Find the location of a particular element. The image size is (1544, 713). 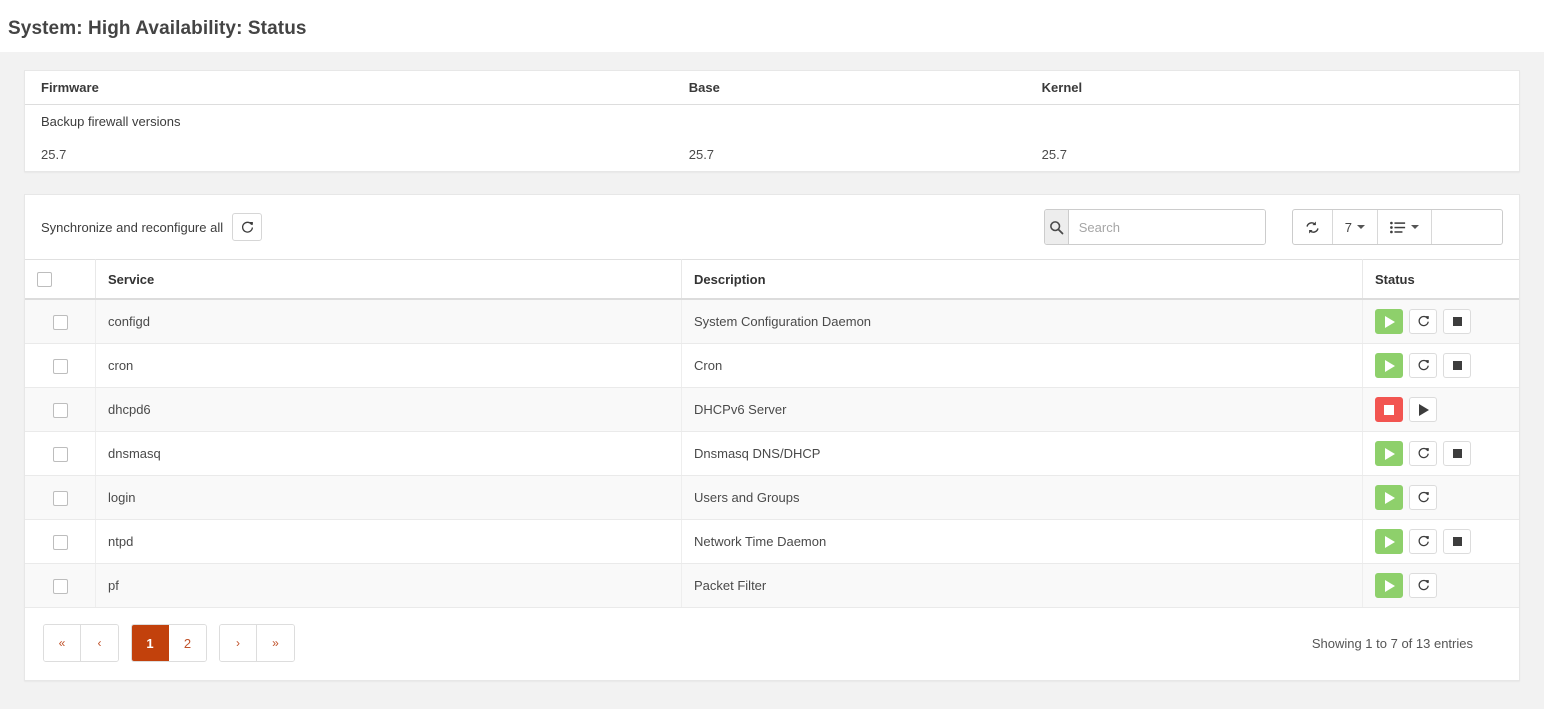

refresh-button is located at coordinates (1313, 227).